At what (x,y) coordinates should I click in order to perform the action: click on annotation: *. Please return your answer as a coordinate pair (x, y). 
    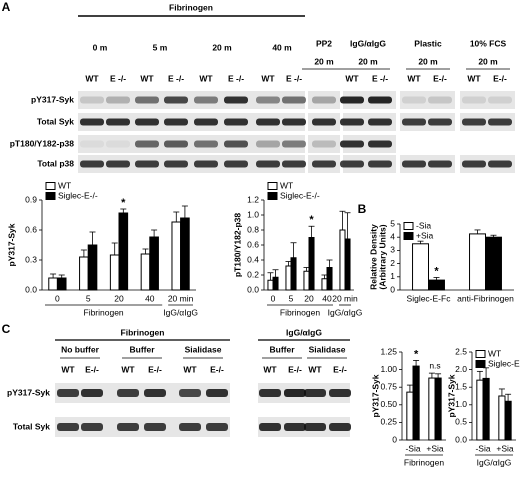
    Looking at the image, I should click on (416, 354).